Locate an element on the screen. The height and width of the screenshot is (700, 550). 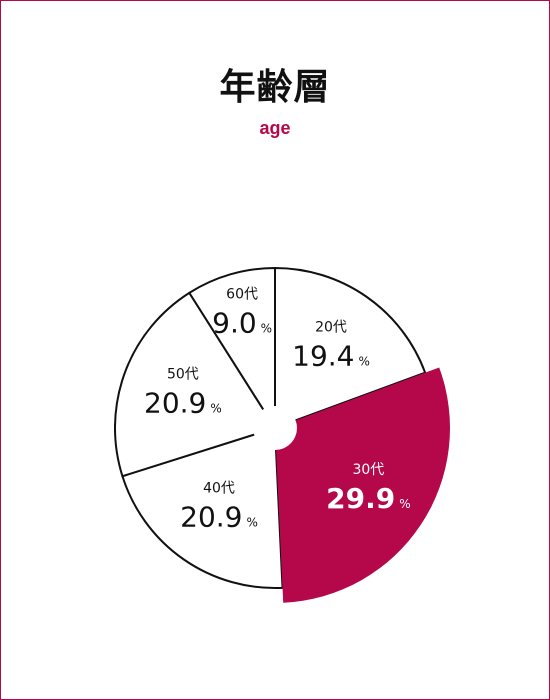
slice-value-5: 9.0% is located at coordinates (242, 323).